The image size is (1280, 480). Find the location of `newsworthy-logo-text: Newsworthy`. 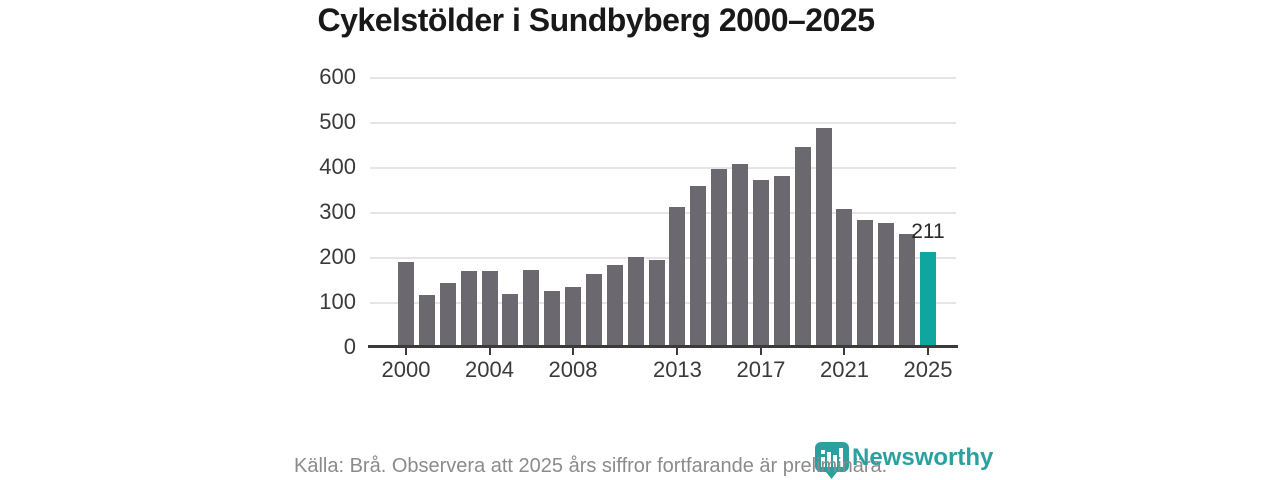

newsworthy-logo-text: Newsworthy is located at coordinates (923, 457).